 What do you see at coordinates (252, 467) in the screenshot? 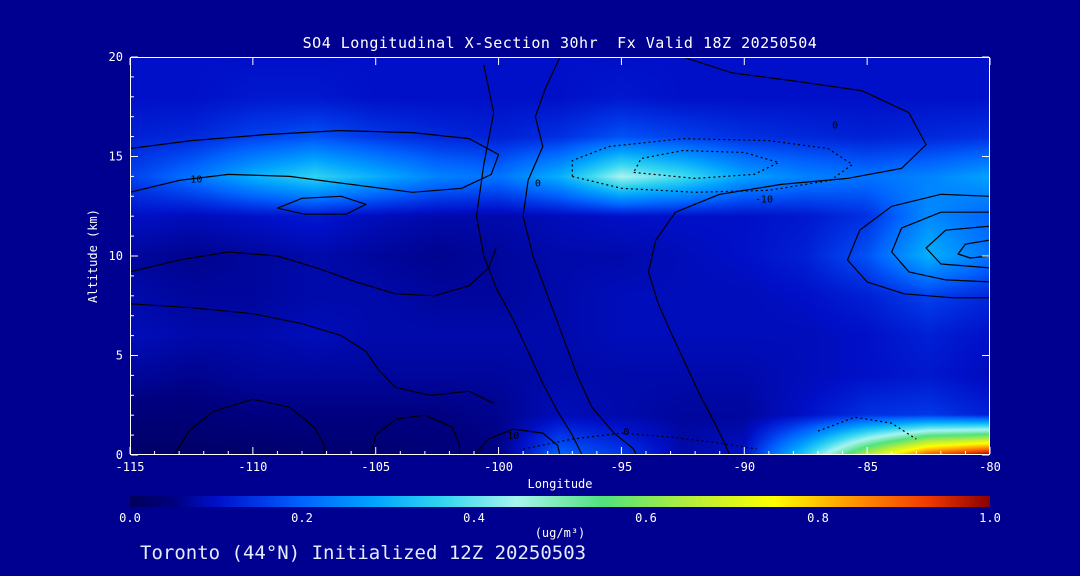
I see `x-tick-label: -110` at bounding box center [252, 467].